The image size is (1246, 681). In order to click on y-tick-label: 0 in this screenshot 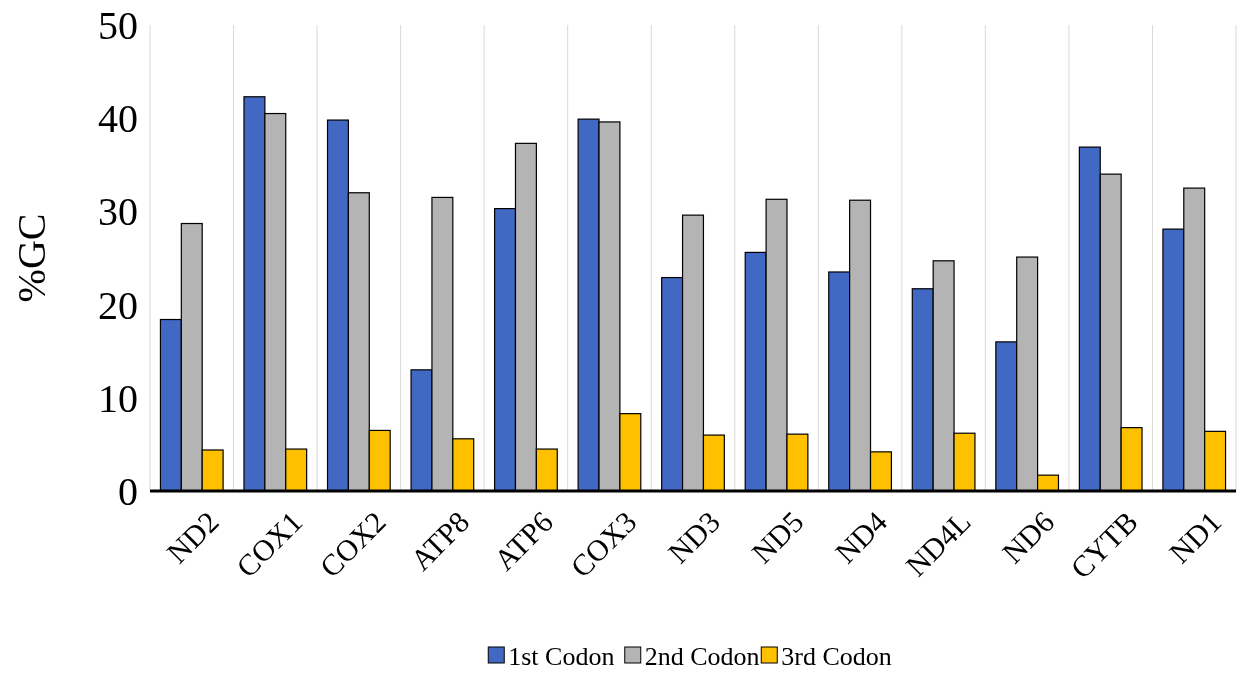, I will do `click(128, 491)`.